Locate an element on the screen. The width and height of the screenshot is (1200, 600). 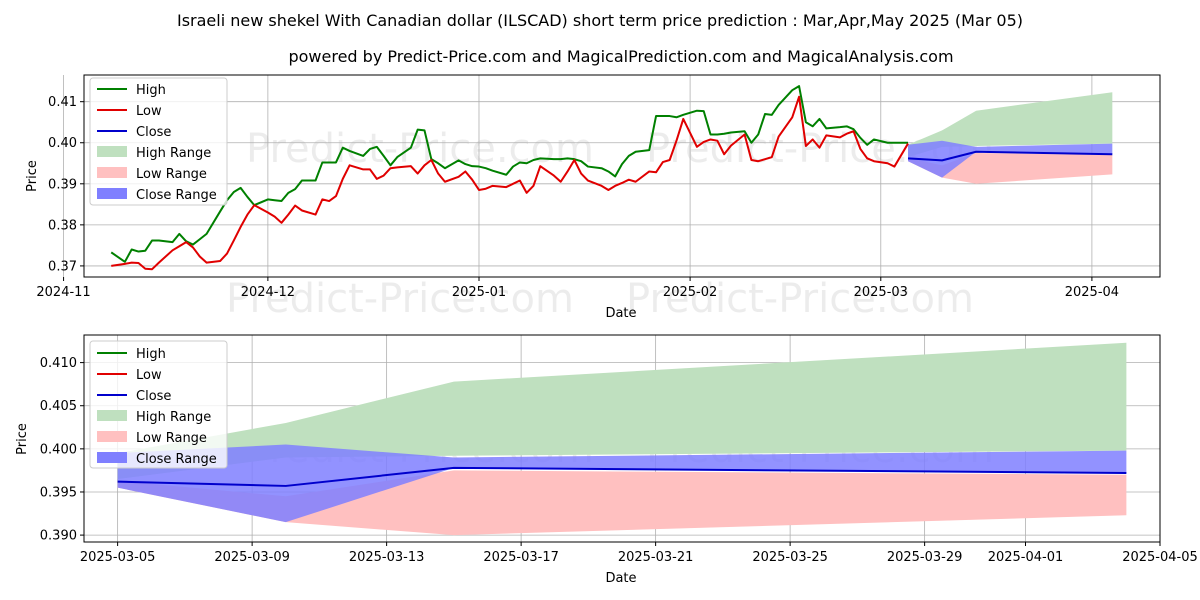
x-tick-label: 2025-03-29 is located at coordinates (925, 557).